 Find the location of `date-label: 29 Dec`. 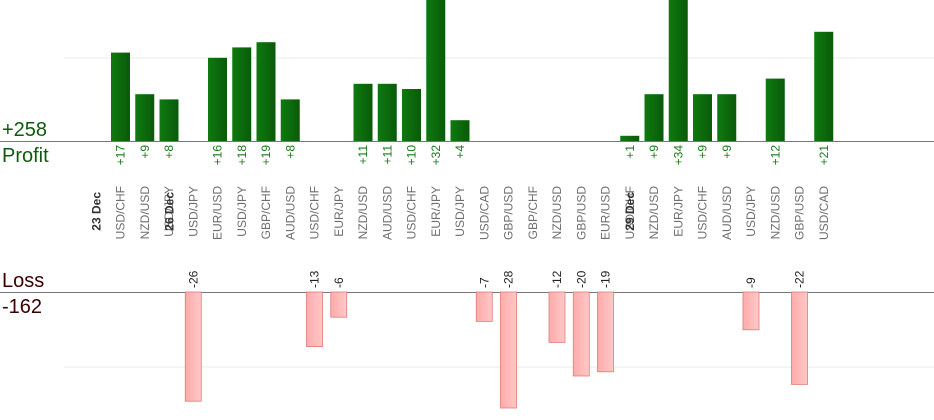

date-label: 29 Dec is located at coordinates (630, 211).